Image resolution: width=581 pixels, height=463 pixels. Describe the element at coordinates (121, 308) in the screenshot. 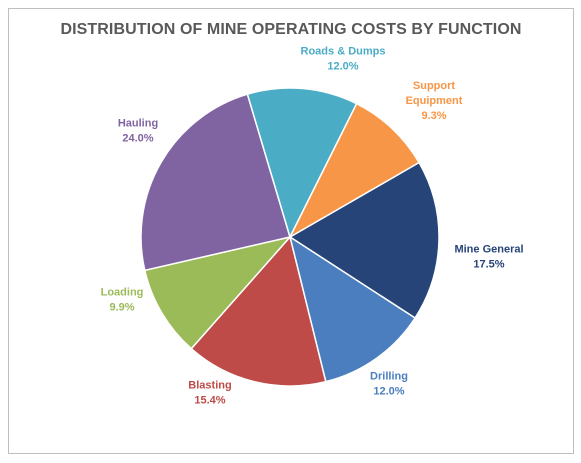

I see `data-label-value: 9.9%` at that location.